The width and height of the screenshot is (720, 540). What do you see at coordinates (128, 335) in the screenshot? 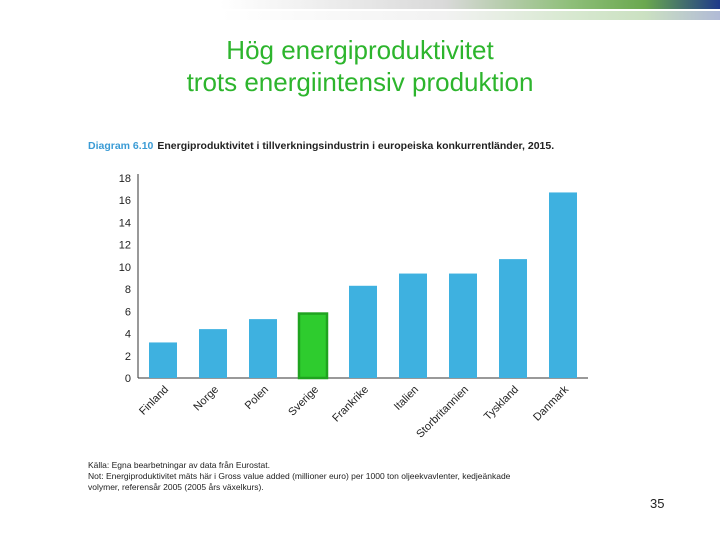
I see `y-tick-label: 4` at bounding box center [128, 335].